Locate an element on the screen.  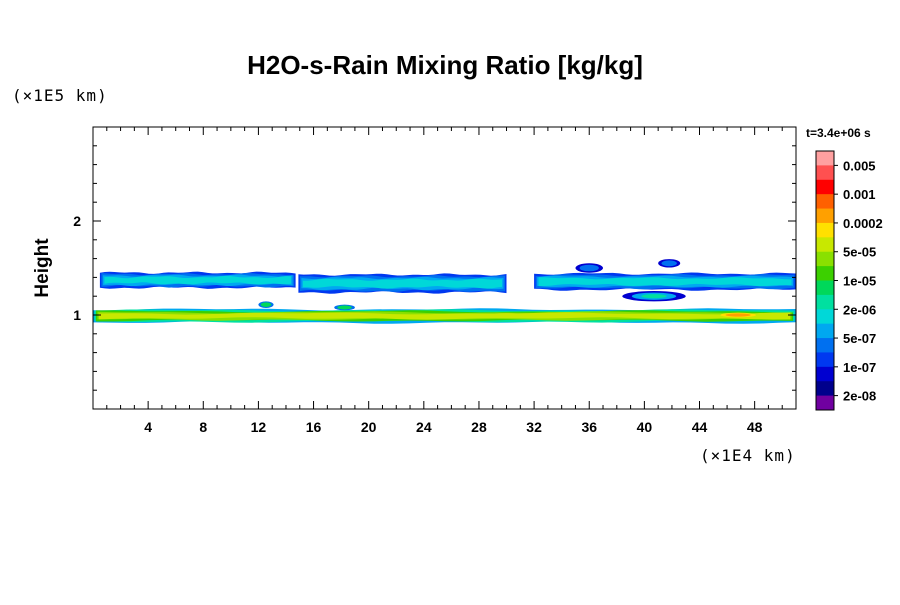
x-tick-label: 20 is located at coordinates (369, 427).